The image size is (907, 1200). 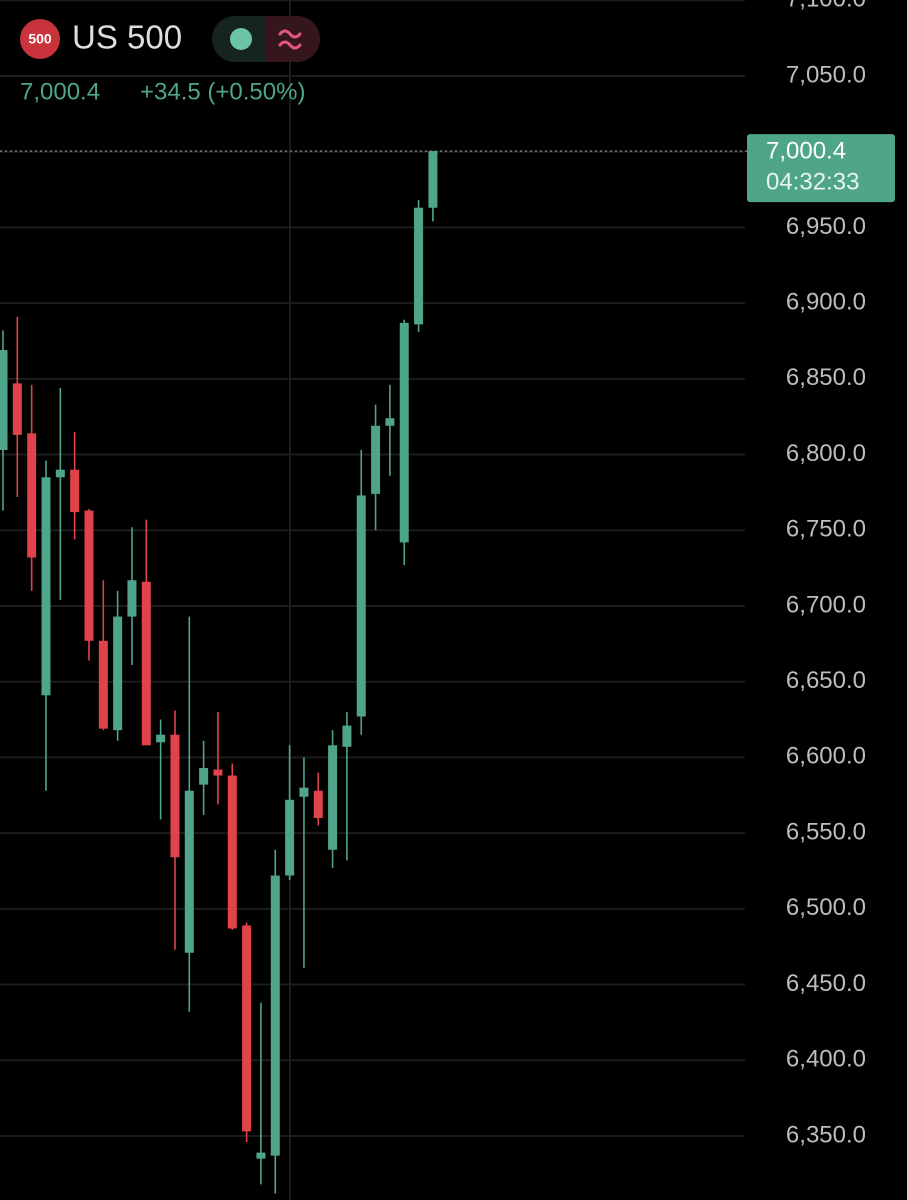 I want to click on badge-text: 500, so click(x=40, y=39).